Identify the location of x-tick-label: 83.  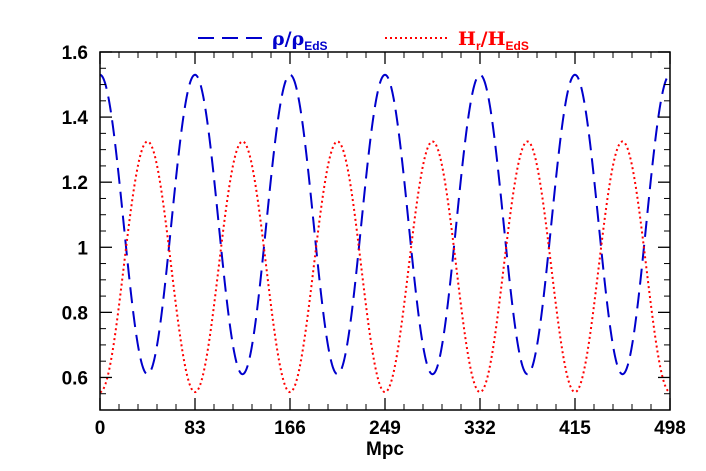
(194, 428).